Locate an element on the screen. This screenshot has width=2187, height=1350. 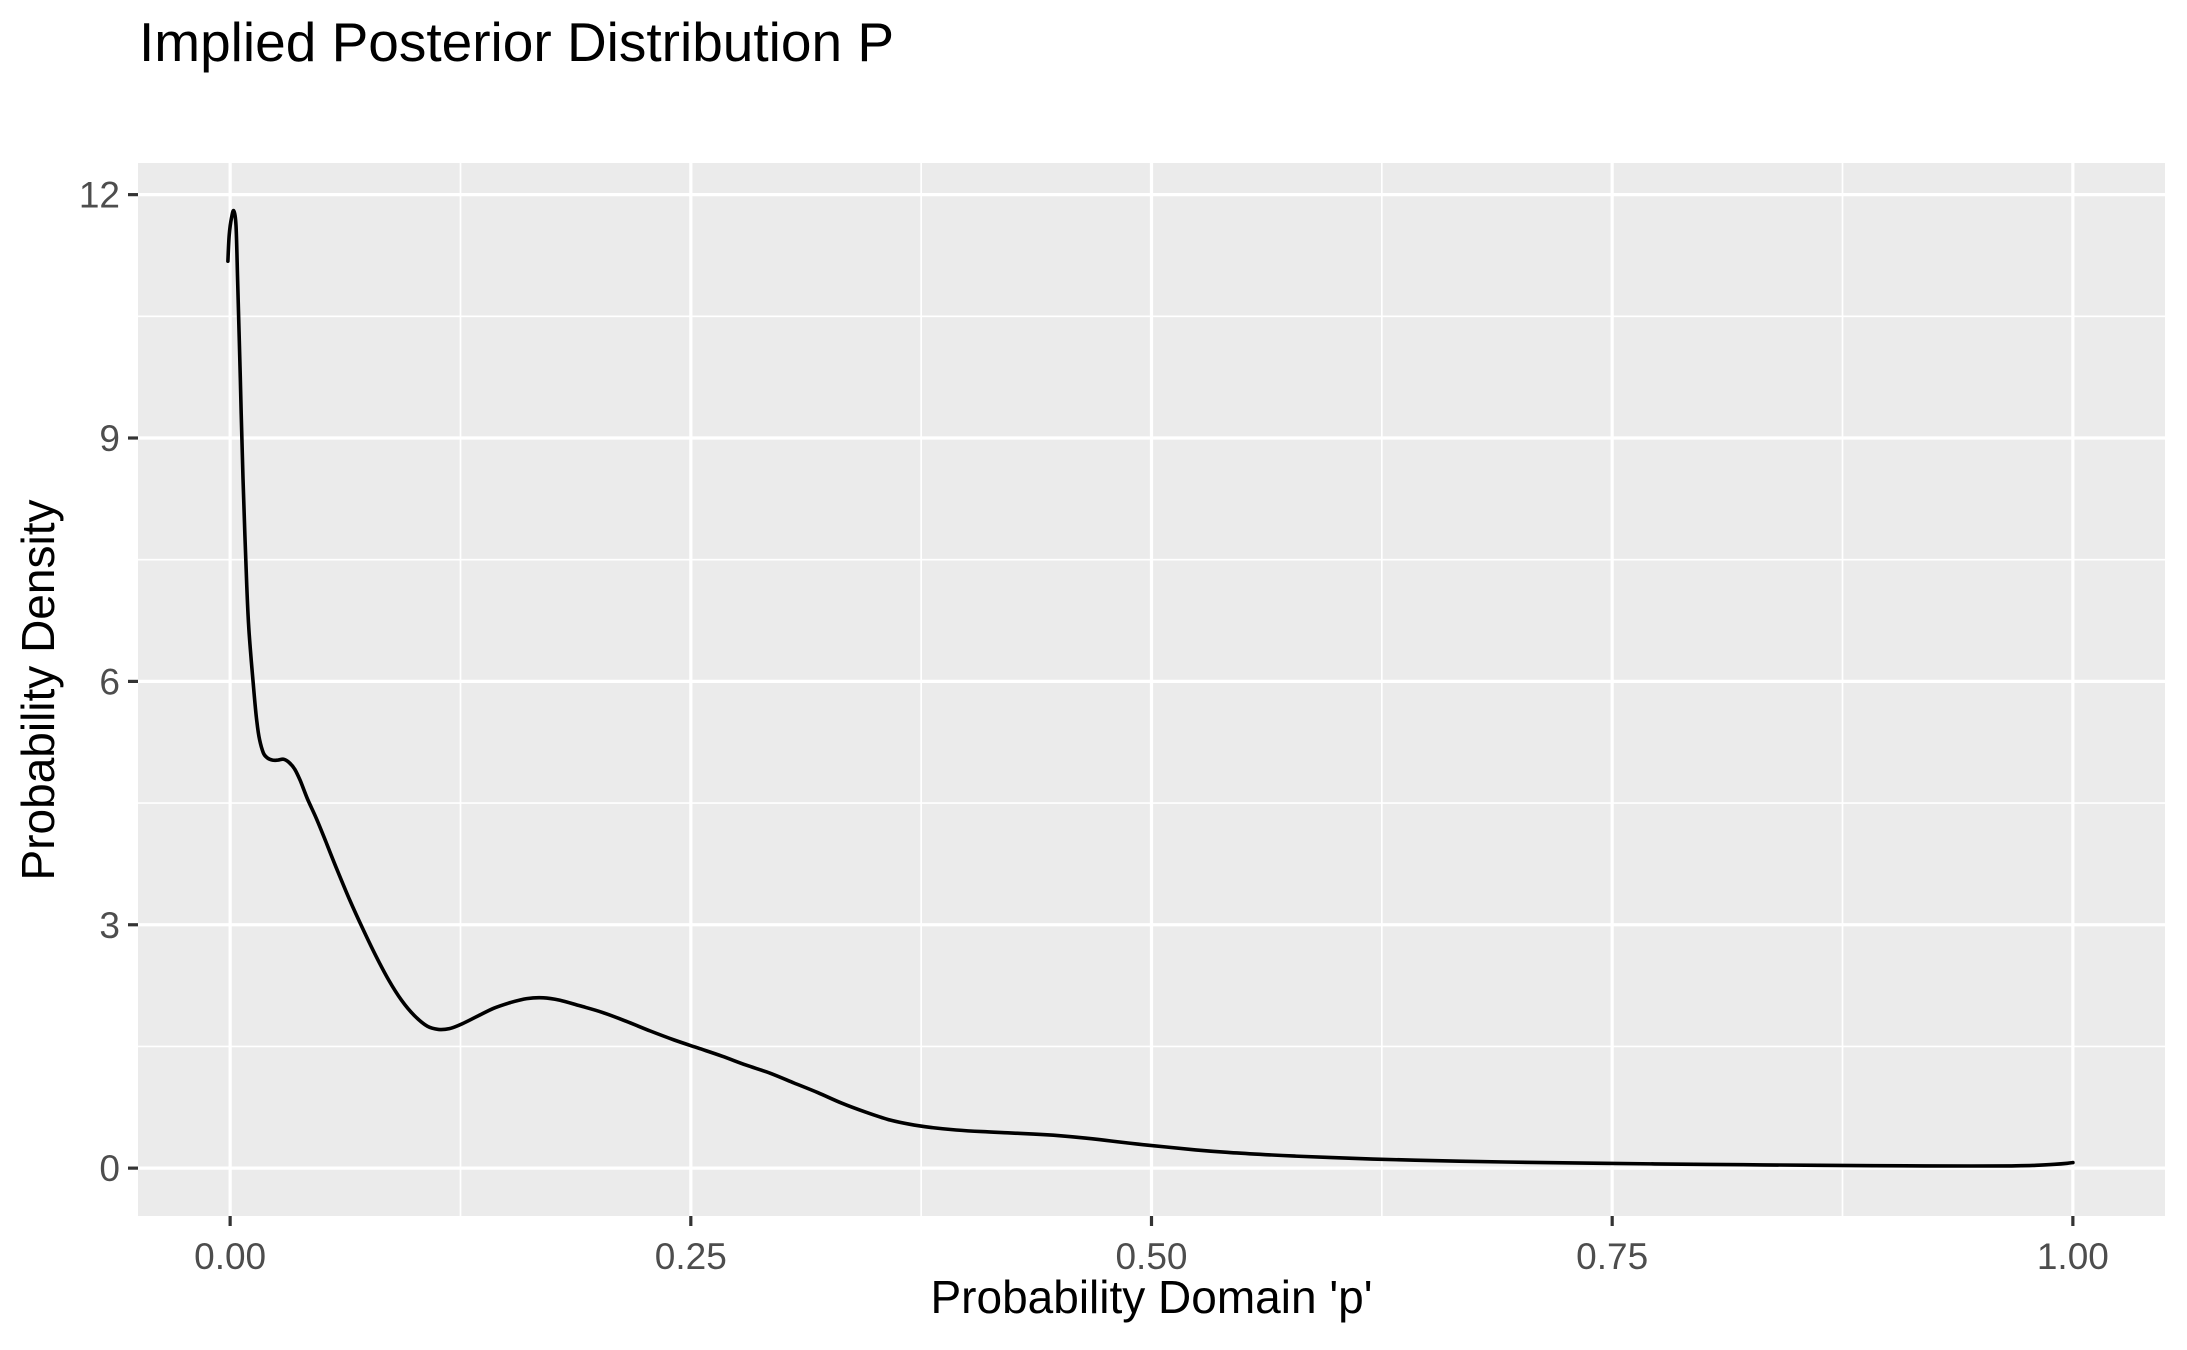
x-axis-title: Probability Domain 'p' is located at coordinates (1151, 1297).